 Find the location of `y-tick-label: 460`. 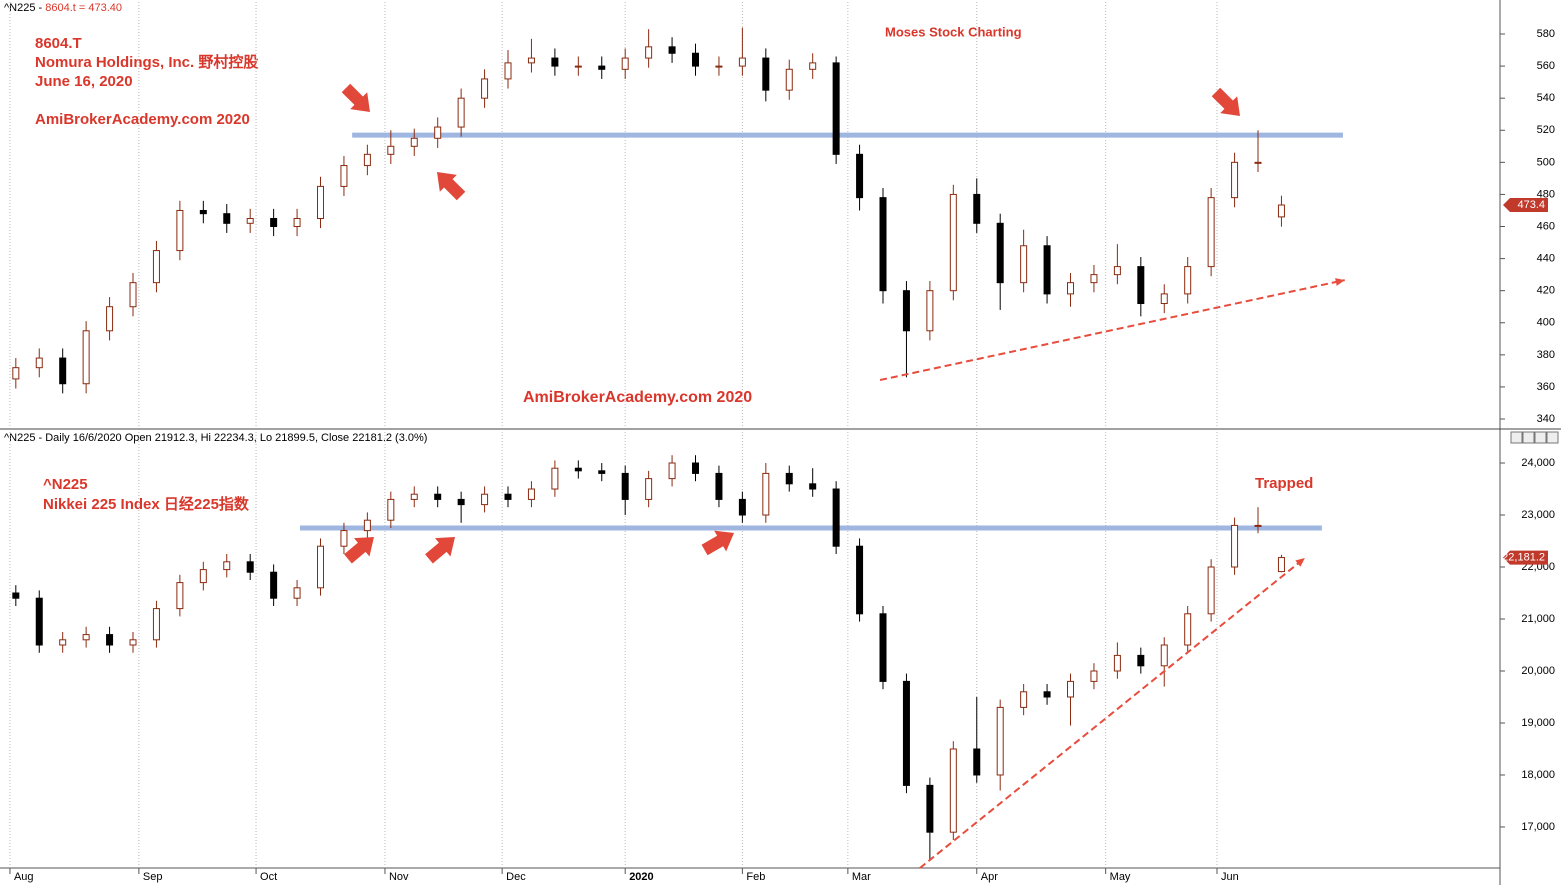

y-tick-label: 460 is located at coordinates (1546, 226).